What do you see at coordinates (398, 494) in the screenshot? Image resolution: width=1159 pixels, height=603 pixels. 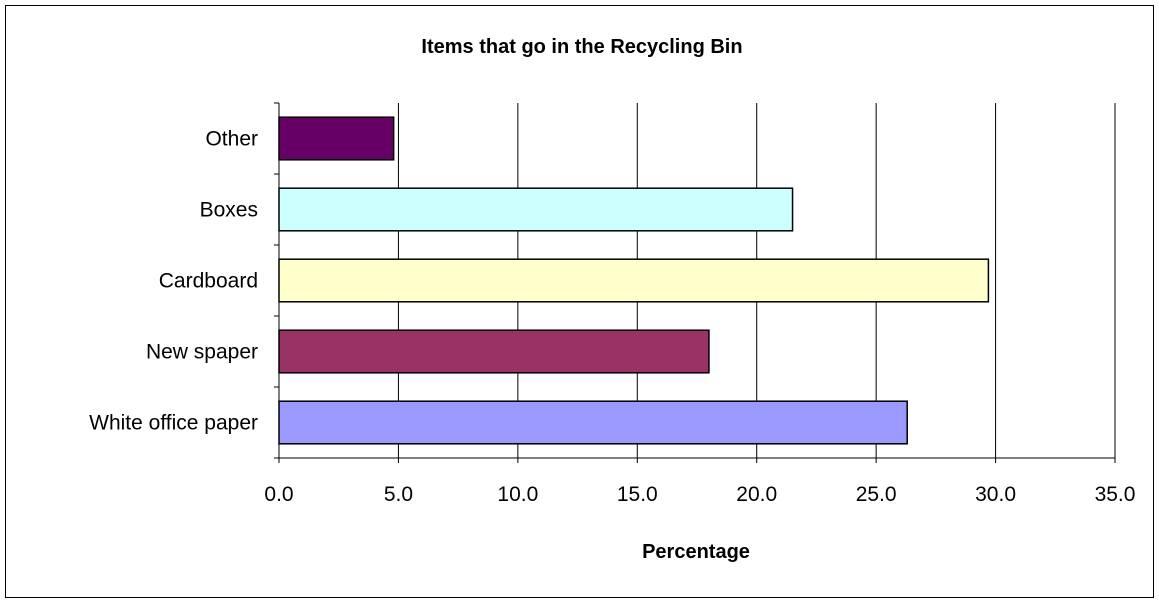 I see `x-tick-label: 5.0` at bounding box center [398, 494].